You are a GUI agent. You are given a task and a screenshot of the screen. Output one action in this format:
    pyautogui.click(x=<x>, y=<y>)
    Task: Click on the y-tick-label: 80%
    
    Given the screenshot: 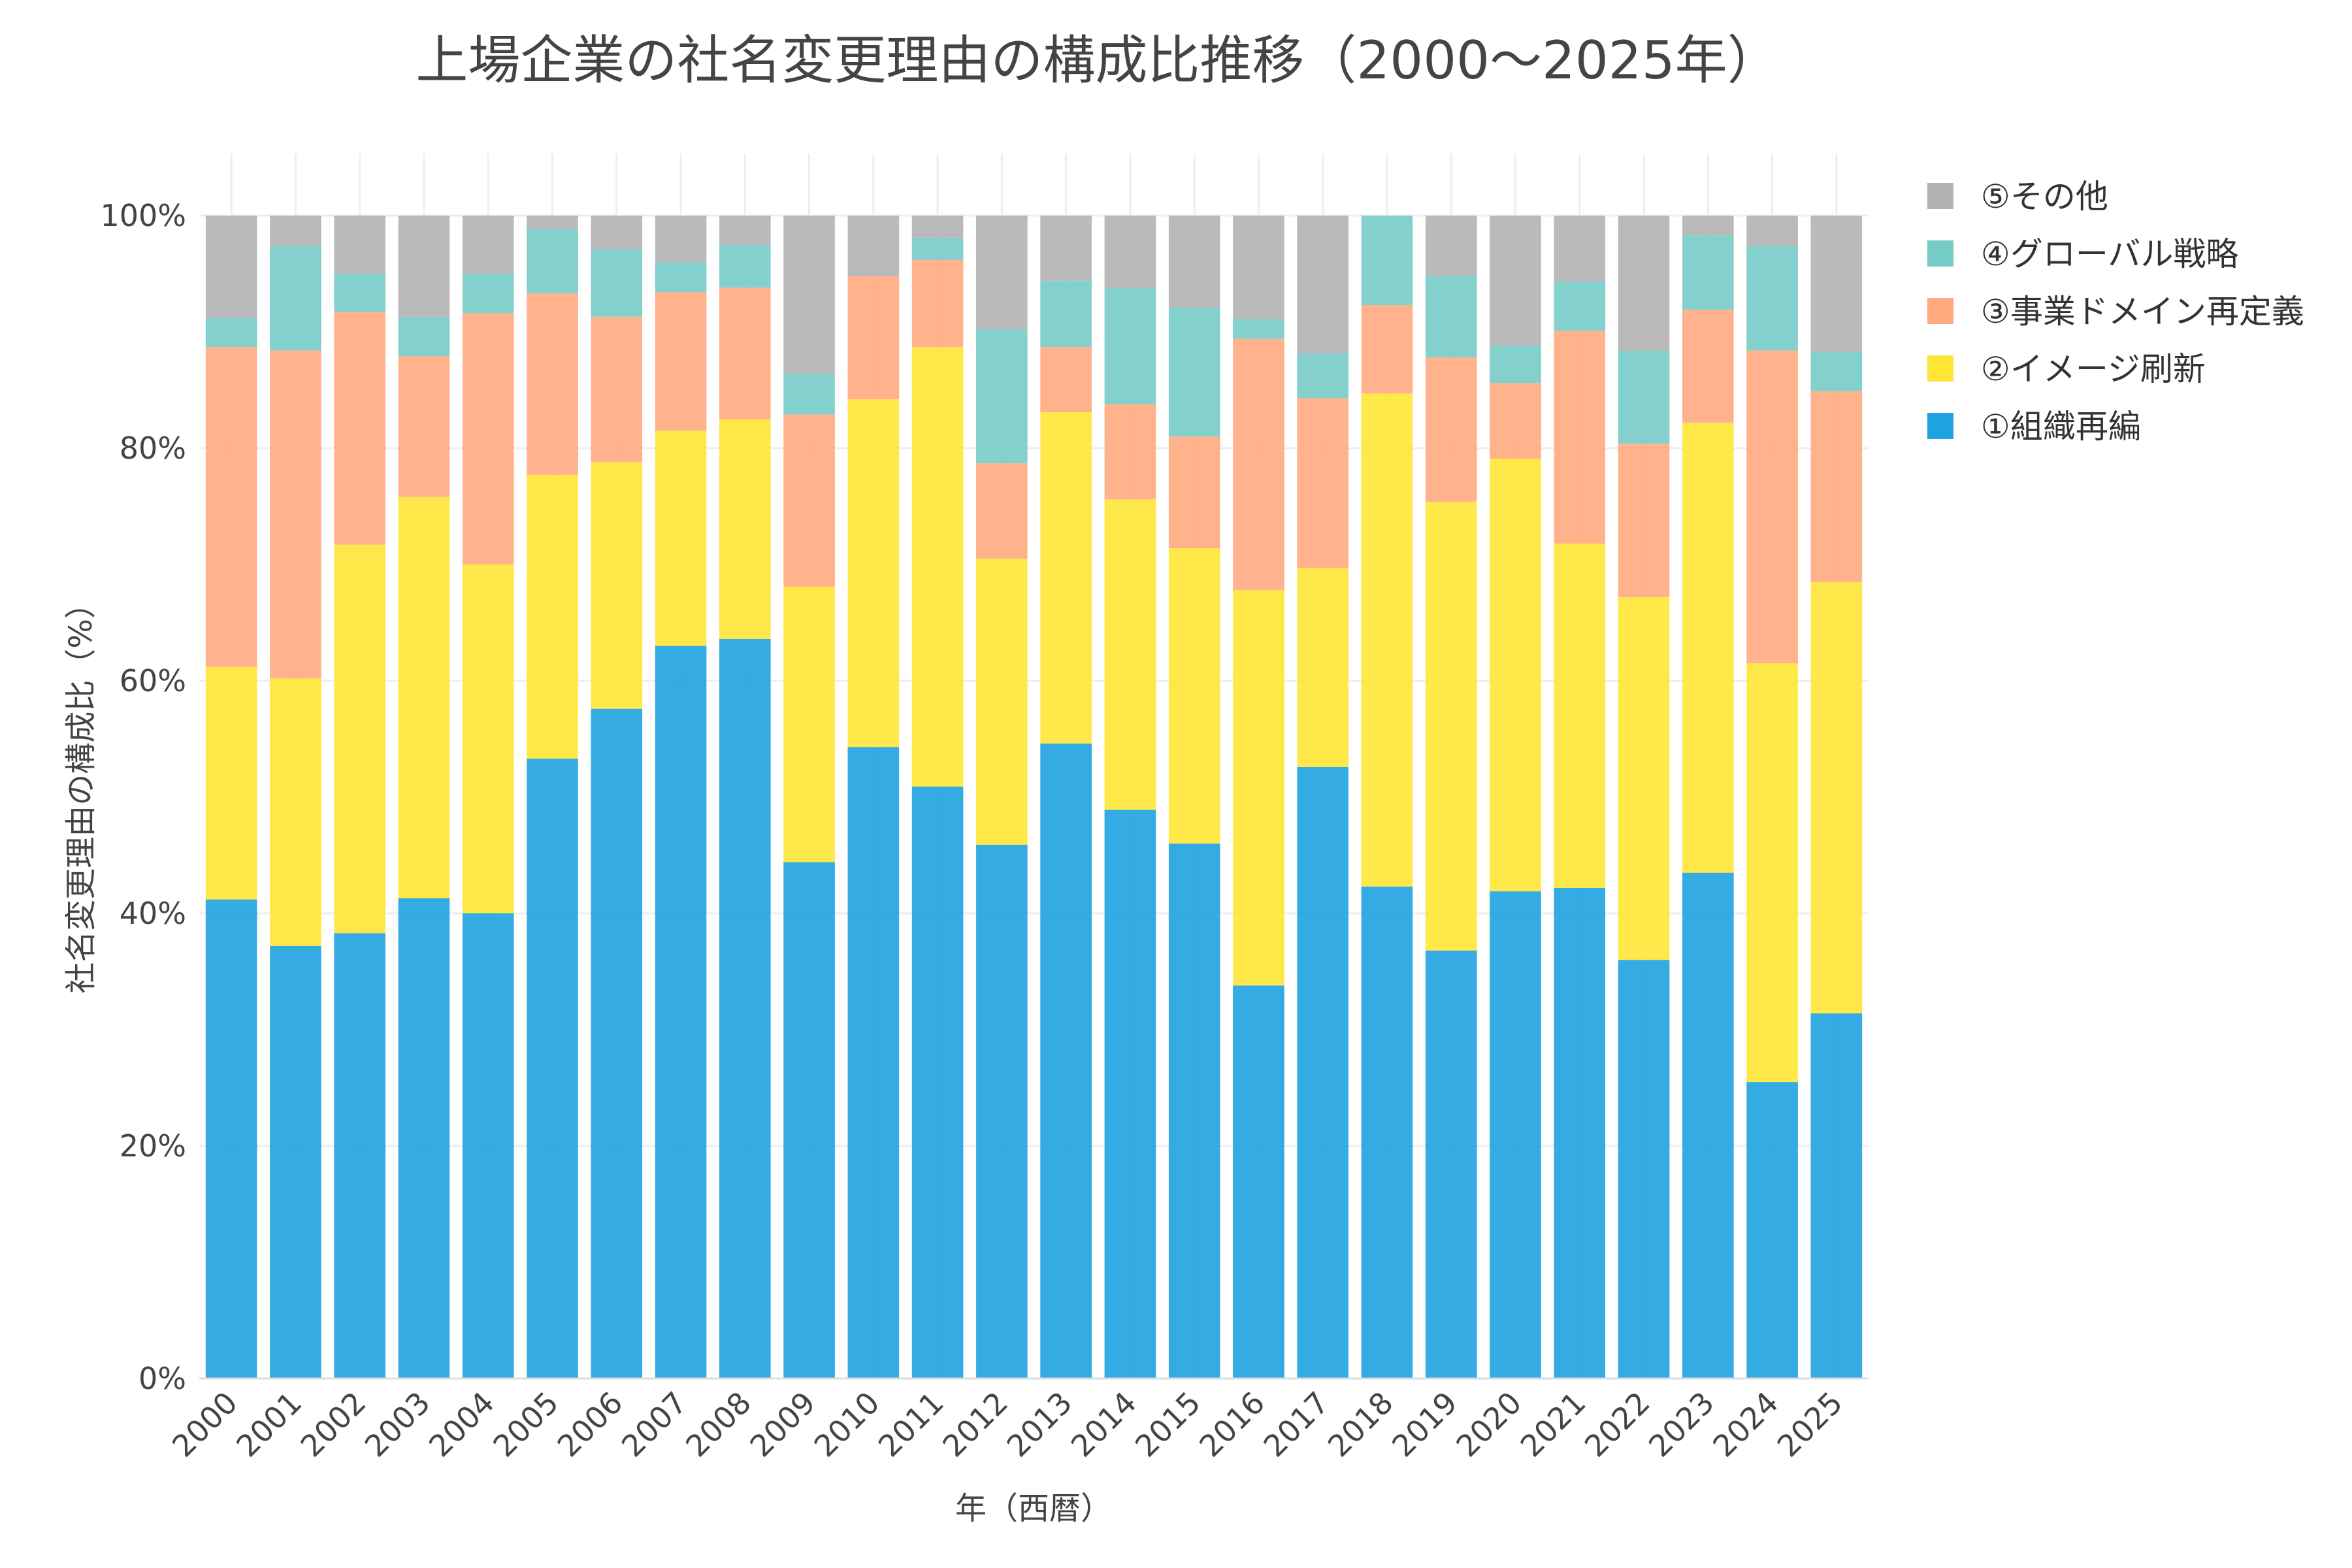 What is the action you would take?
    pyautogui.click(x=153, y=448)
    